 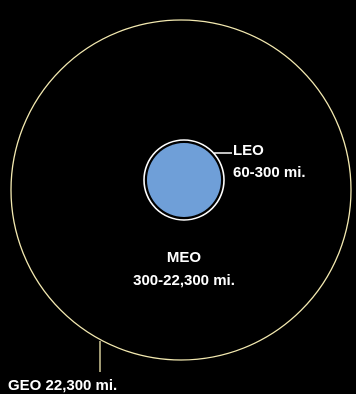 What do you see at coordinates (184, 280) in the screenshot?
I see `meo-range-label: 300-22,300 mi.` at bounding box center [184, 280].